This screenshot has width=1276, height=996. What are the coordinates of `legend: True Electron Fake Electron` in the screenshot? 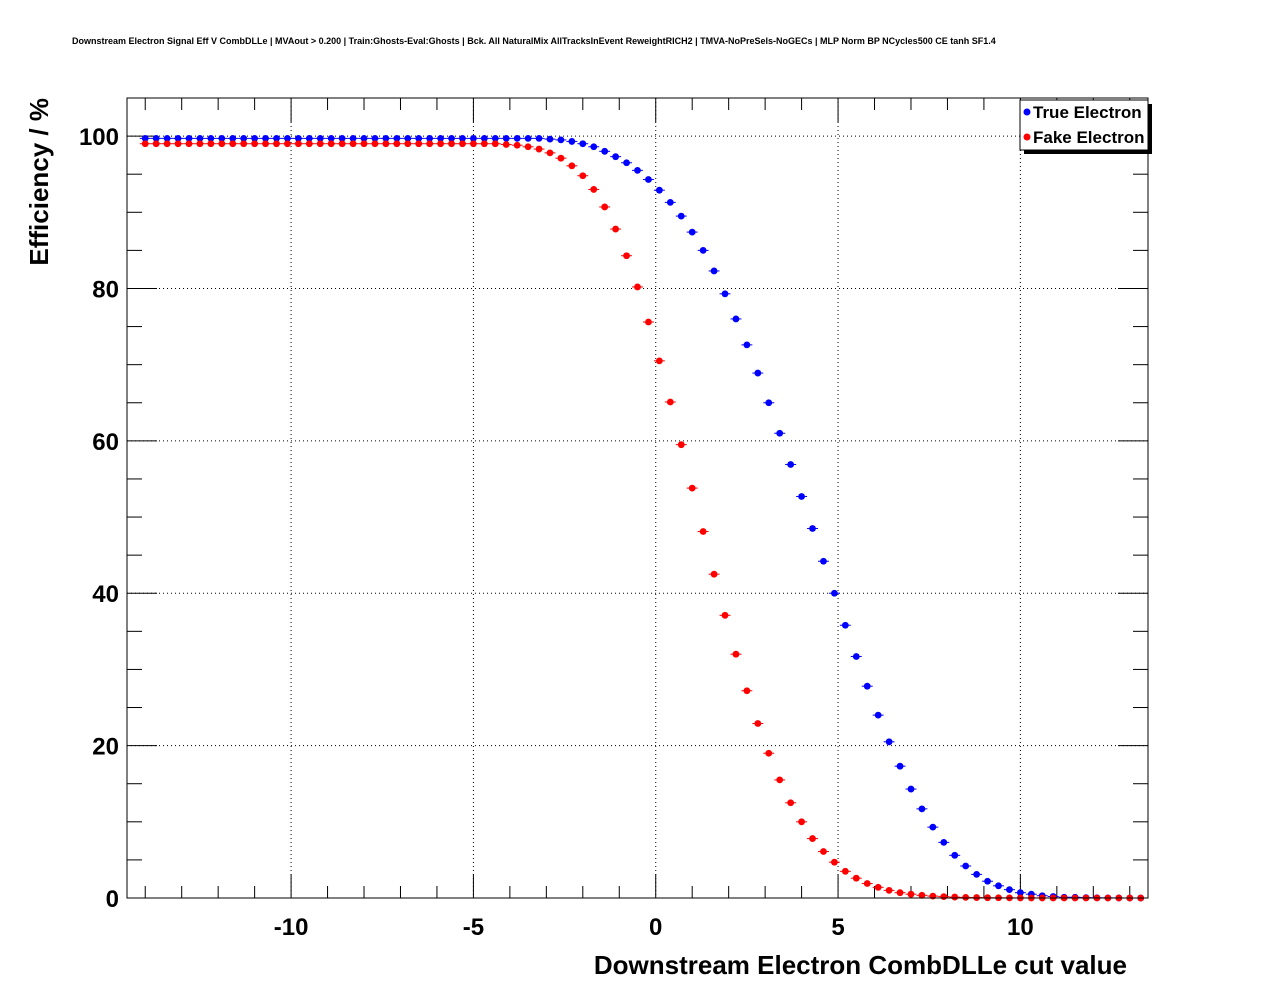 It's located at (1085, 126).